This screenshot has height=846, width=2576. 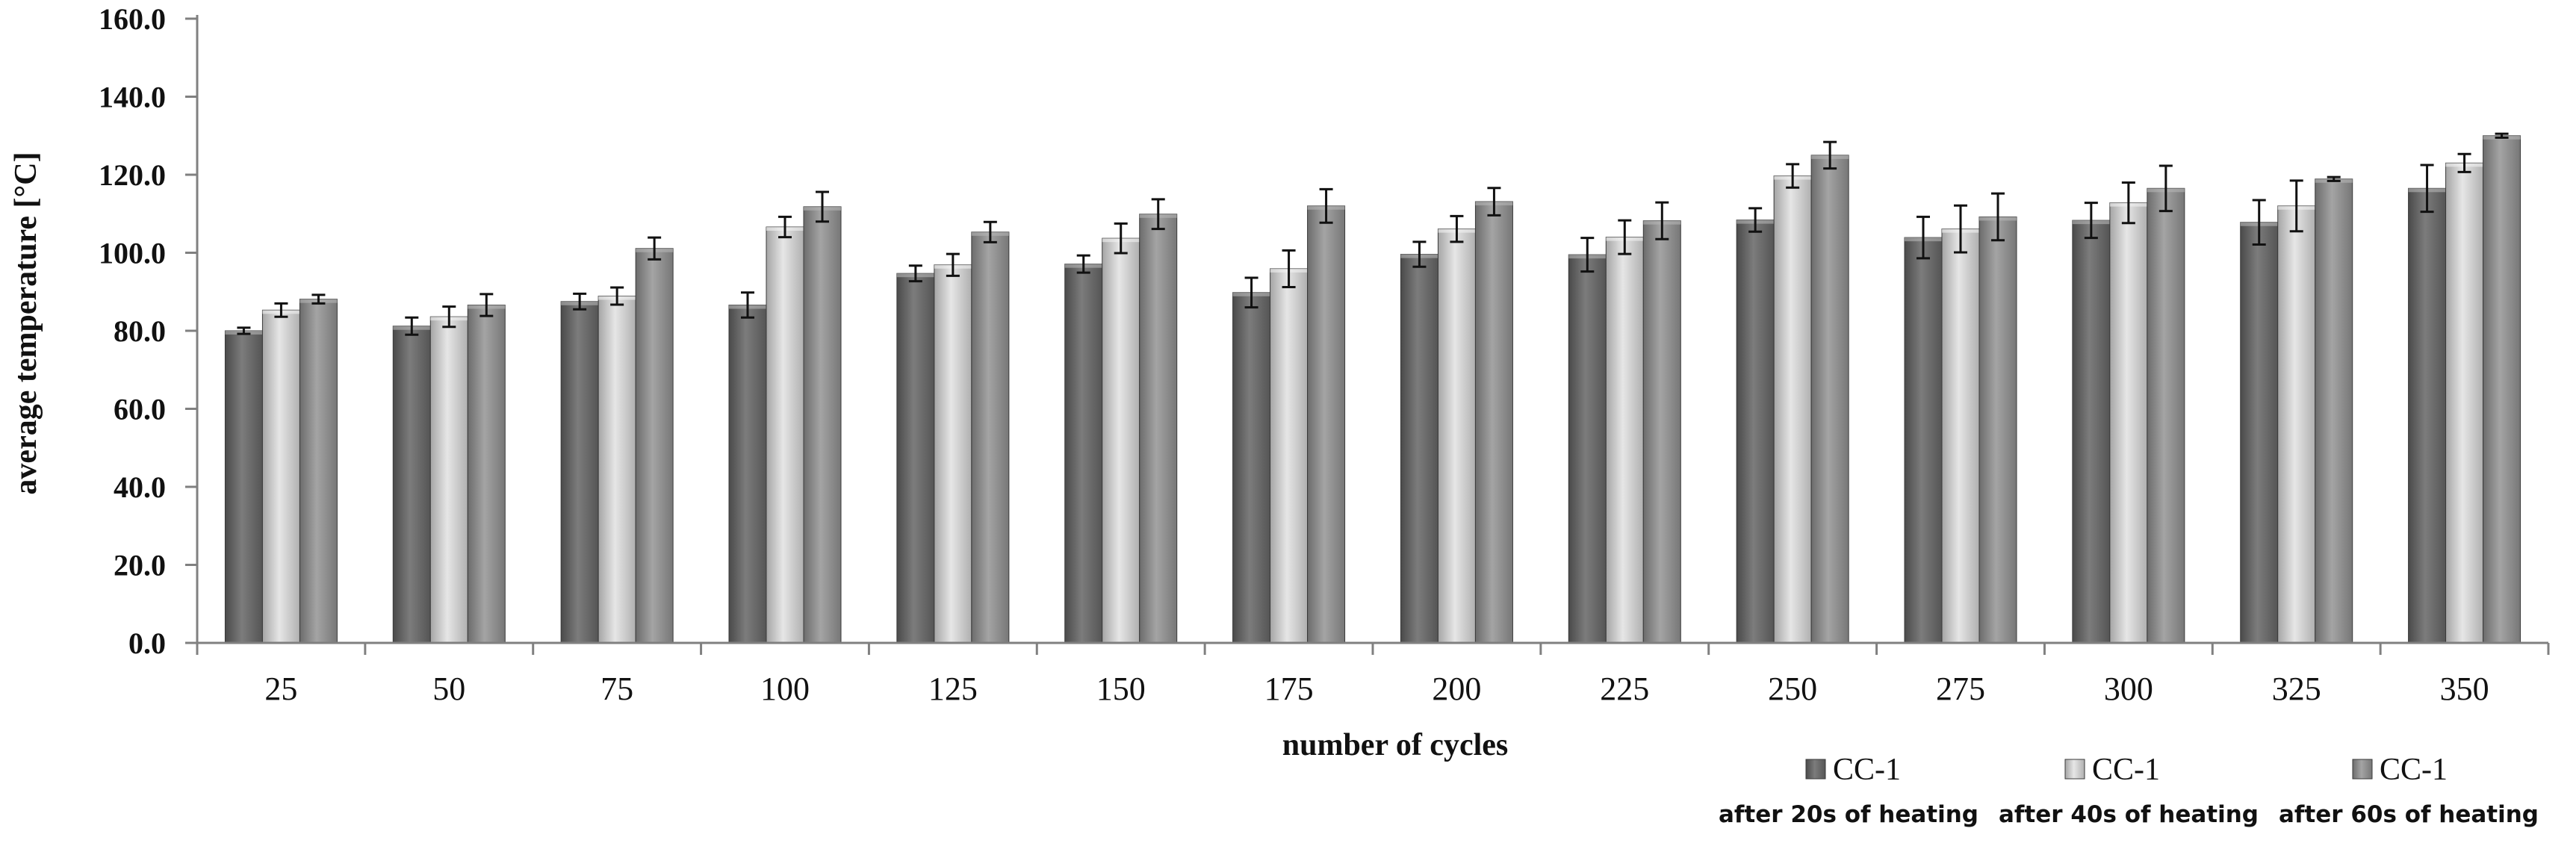 I want to click on y-tick-label-0.0: 0.0, so click(x=147, y=643).